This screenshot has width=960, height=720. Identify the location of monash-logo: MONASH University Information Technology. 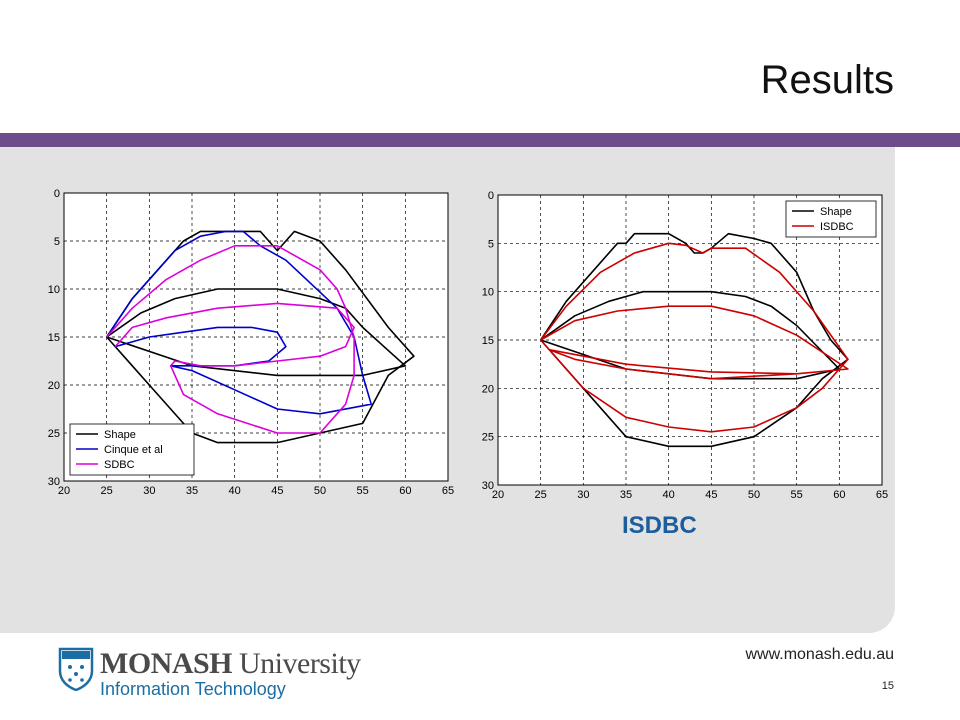
(218, 675).